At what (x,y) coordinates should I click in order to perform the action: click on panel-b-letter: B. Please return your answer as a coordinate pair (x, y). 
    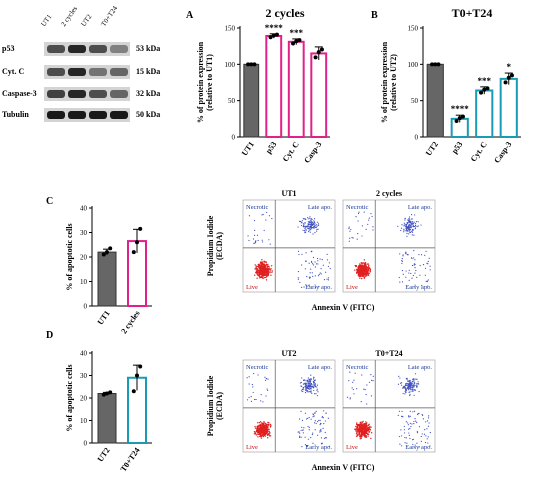
    Looking at the image, I should click on (374, 15).